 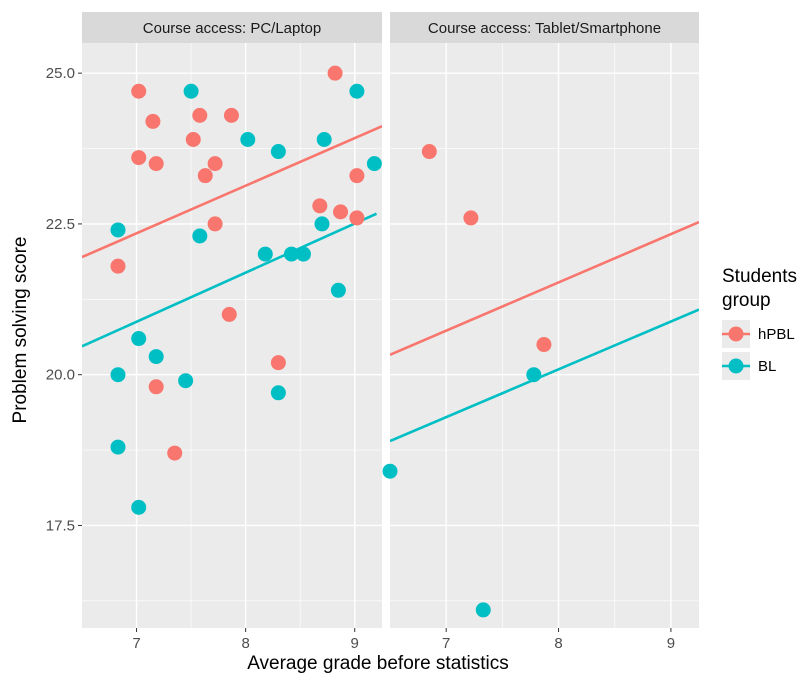 I want to click on legend-title-line1: Students, so click(x=759, y=276).